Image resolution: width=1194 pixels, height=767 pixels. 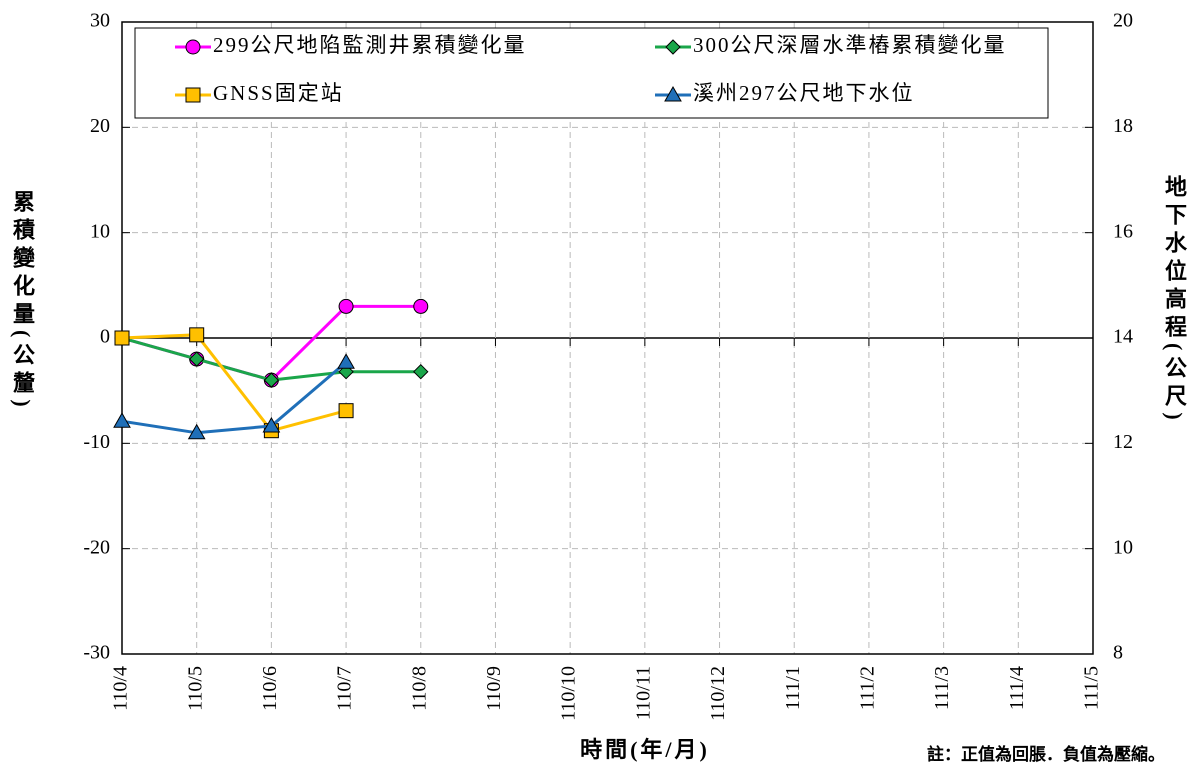 What do you see at coordinates (1017, 688) in the screenshot?
I see `x-tick-label: 111/4` at bounding box center [1017, 688].